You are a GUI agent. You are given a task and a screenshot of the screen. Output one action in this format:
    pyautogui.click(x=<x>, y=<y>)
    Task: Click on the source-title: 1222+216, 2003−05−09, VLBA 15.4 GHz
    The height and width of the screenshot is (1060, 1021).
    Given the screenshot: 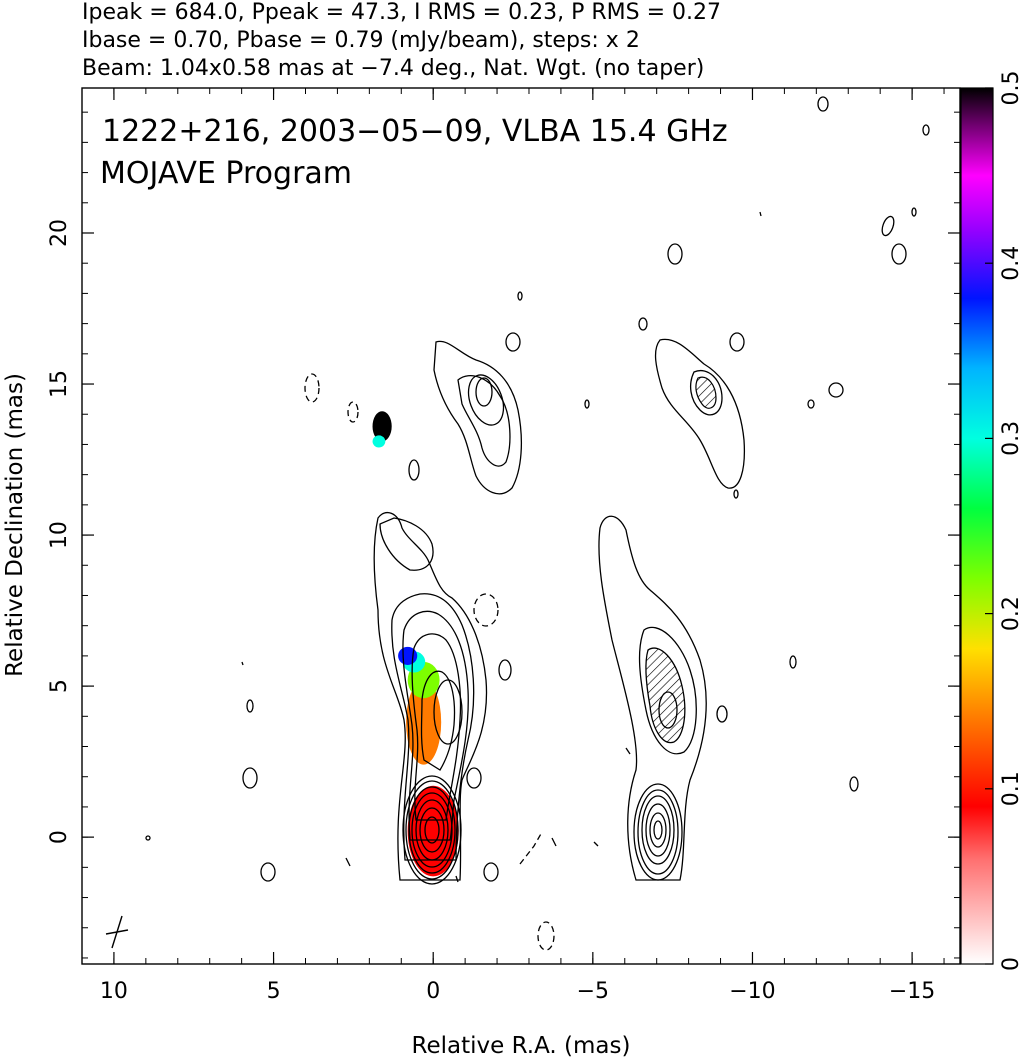 What is the action you would take?
    pyautogui.click(x=415, y=131)
    